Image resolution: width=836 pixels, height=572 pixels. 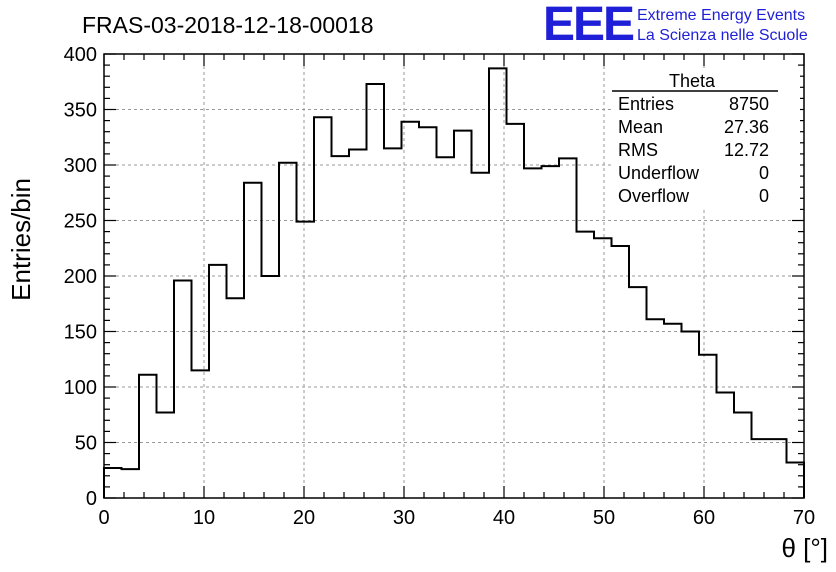 What do you see at coordinates (80, 222) in the screenshot?
I see `y-tick-label: 250` at bounding box center [80, 222].